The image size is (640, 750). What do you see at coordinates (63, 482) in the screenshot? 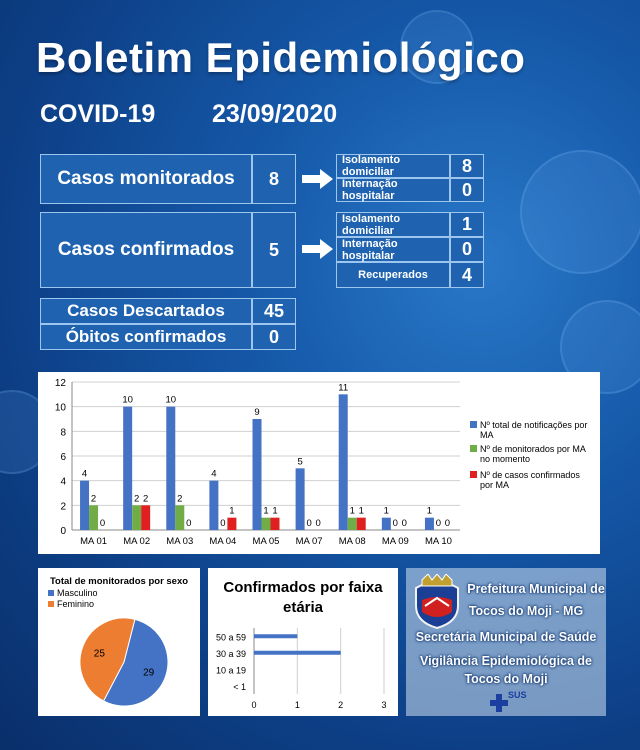
I see `y-tick-label: 4` at bounding box center [63, 482].